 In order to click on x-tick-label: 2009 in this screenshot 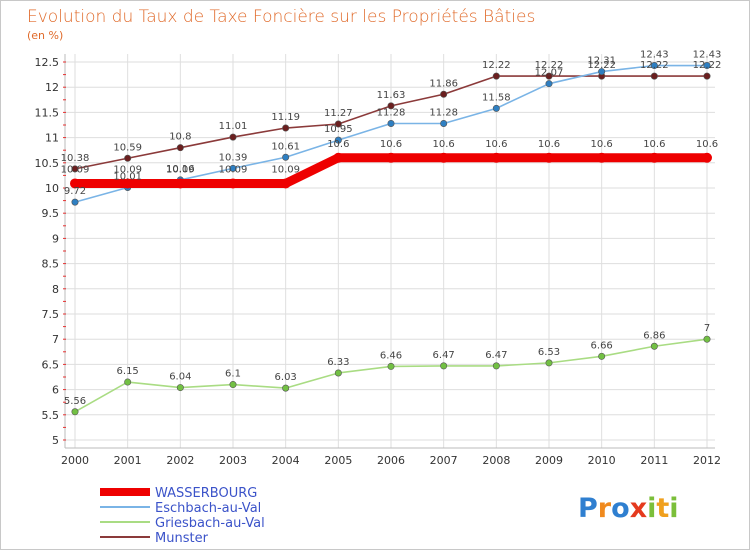, I will do `click(549, 460)`.